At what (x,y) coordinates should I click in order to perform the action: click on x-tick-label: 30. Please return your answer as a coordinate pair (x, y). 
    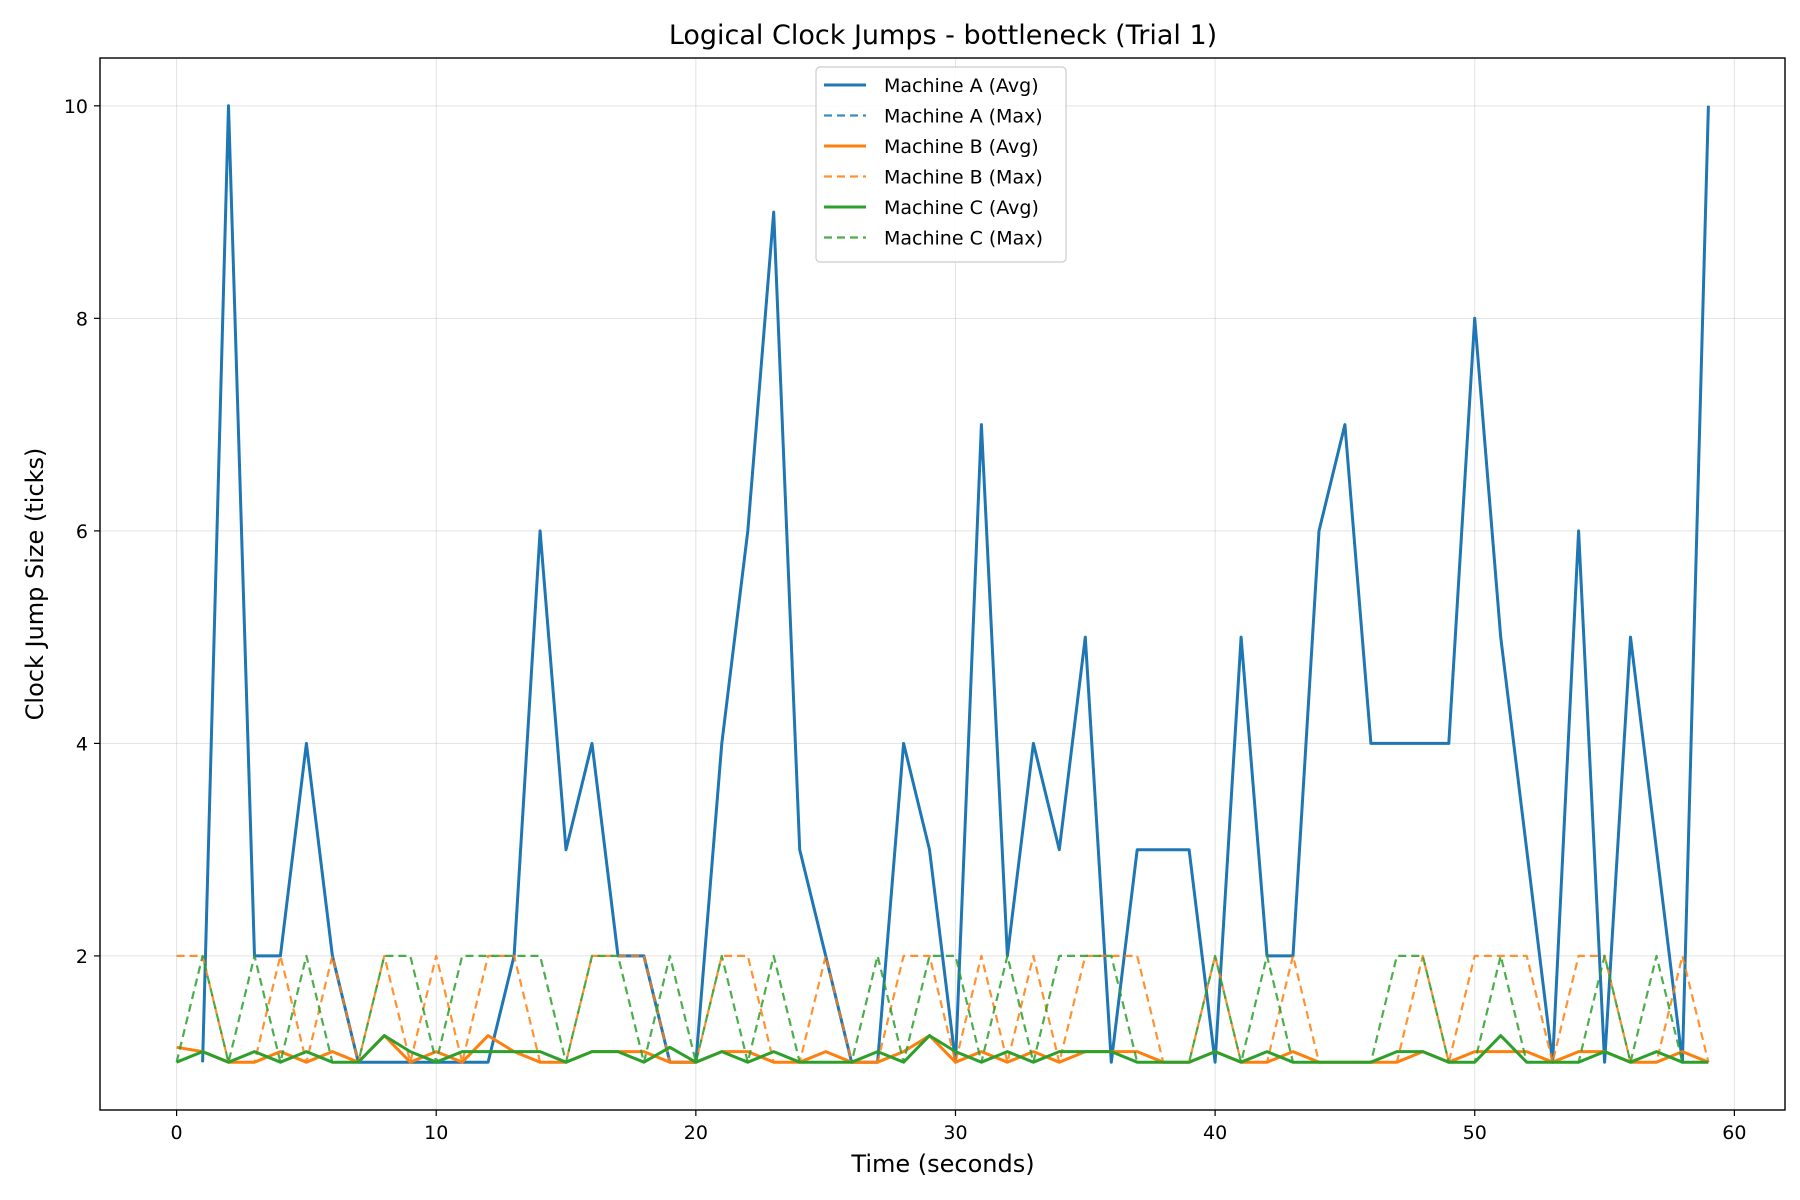
    Looking at the image, I should click on (955, 1133).